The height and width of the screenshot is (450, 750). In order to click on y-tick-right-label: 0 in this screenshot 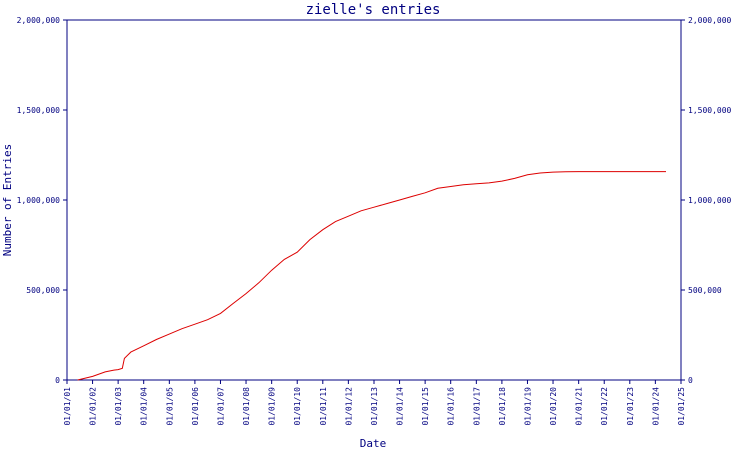, I will do `click(690, 380)`.